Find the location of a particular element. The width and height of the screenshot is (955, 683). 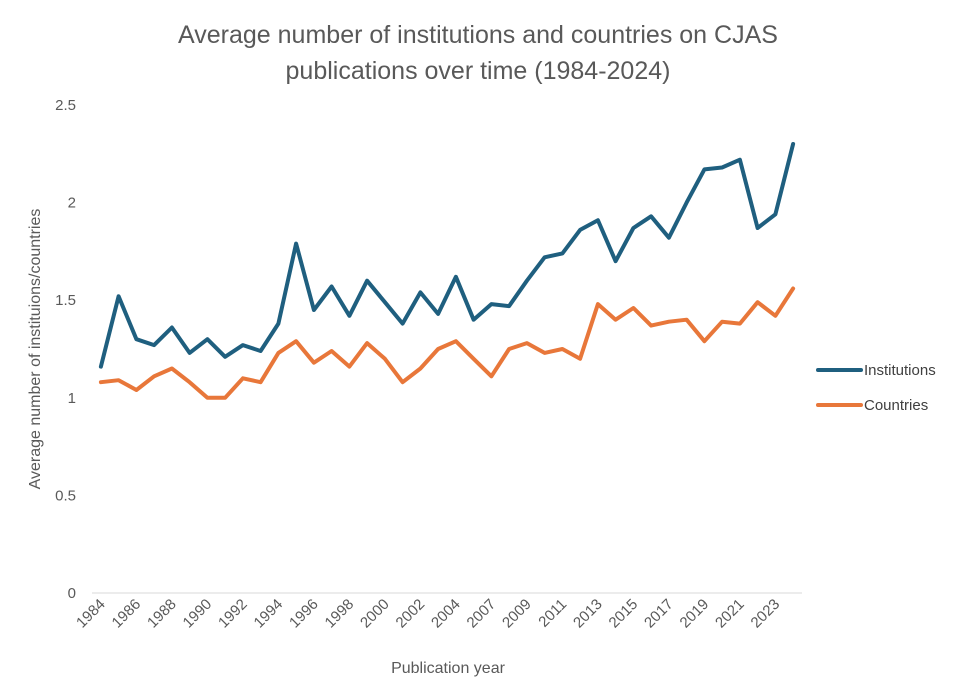

y-tick-label: 2 is located at coordinates (72, 203).